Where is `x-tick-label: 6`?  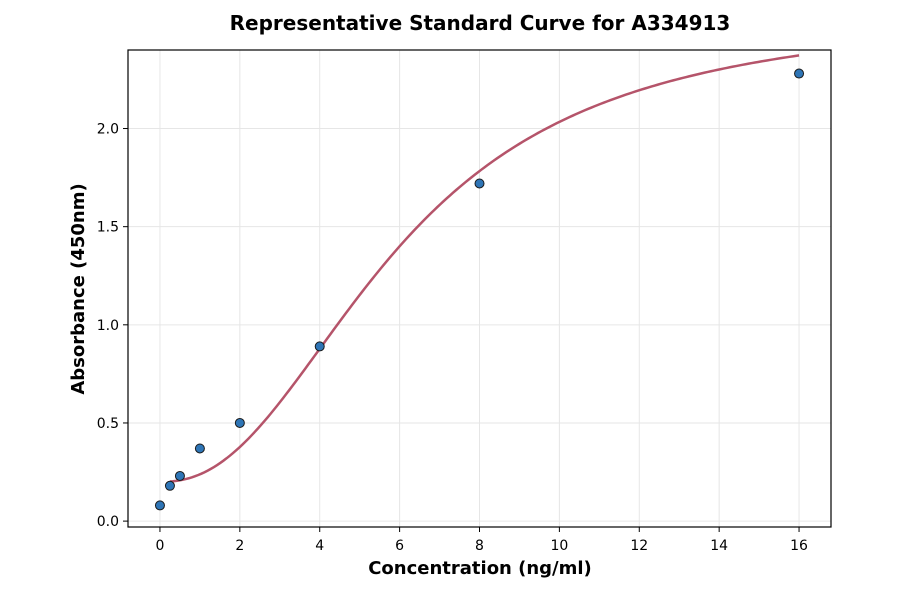
x-tick-label: 6 is located at coordinates (399, 546).